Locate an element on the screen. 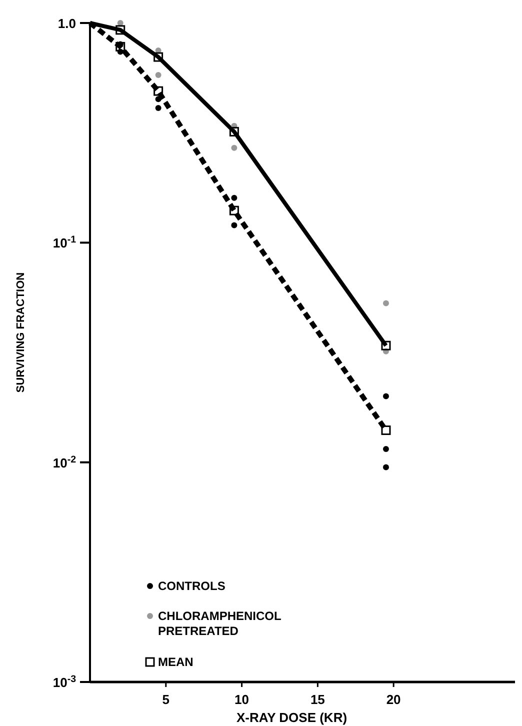 The width and height of the screenshot is (522, 726). x-tick-label: 5 is located at coordinates (166, 699).